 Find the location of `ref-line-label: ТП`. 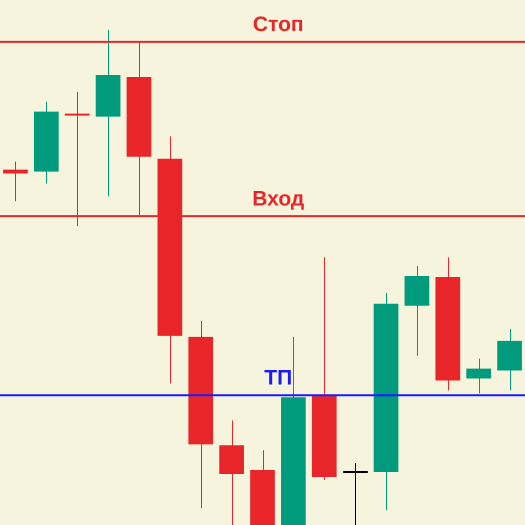

ref-line-label: ТП is located at coordinates (278, 378).